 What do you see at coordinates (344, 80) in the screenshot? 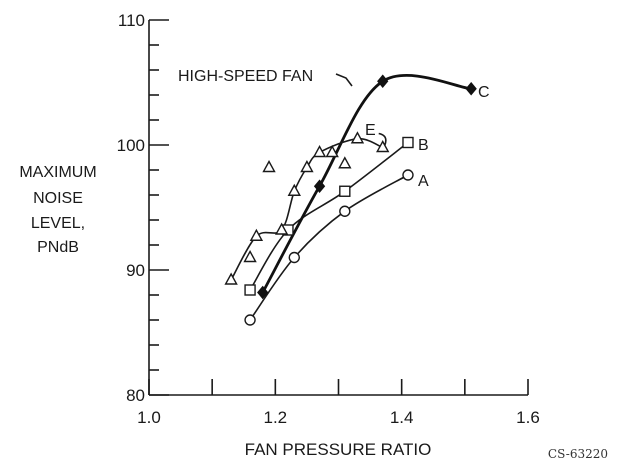
I see `annotation-leader-line` at bounding box center [344, 80].